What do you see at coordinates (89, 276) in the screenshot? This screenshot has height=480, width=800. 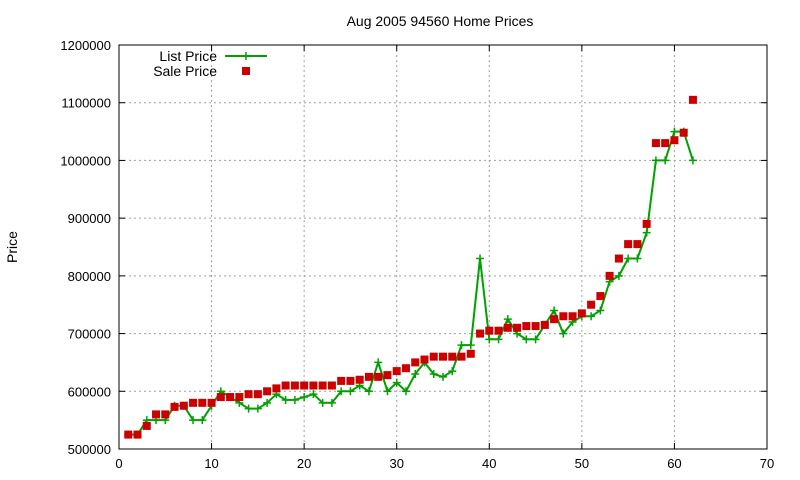 I see `y-tick-label: 800000` at bounding box center [89, 276].